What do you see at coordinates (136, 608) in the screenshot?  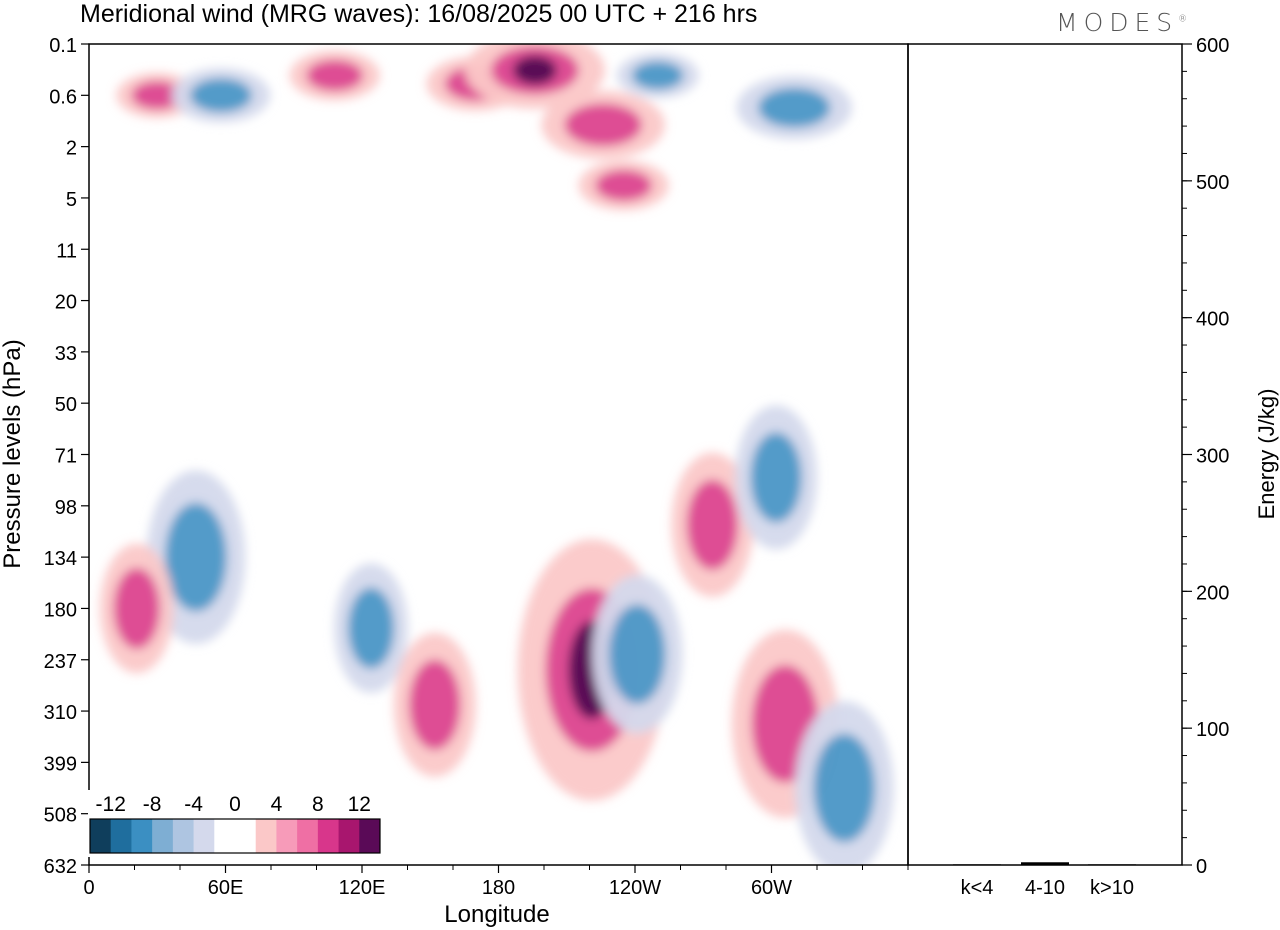 I see `contour-lower-pink-0-core` at bounding box center [136, 608].